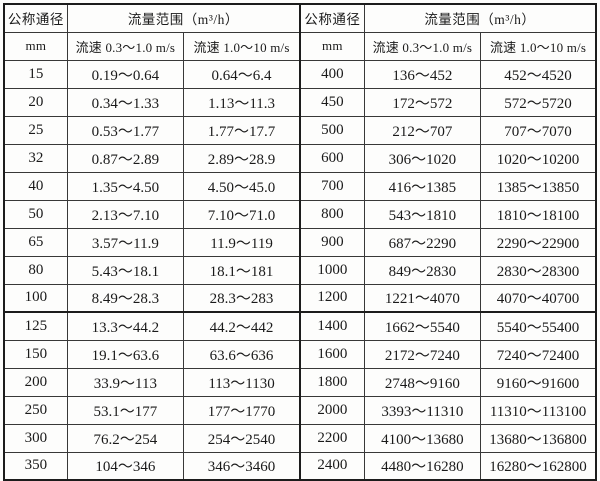  What do you see at coordinates (35, 382) in the screenshot?
I see `dn-cell: 200` at bounding box center [35, 382].